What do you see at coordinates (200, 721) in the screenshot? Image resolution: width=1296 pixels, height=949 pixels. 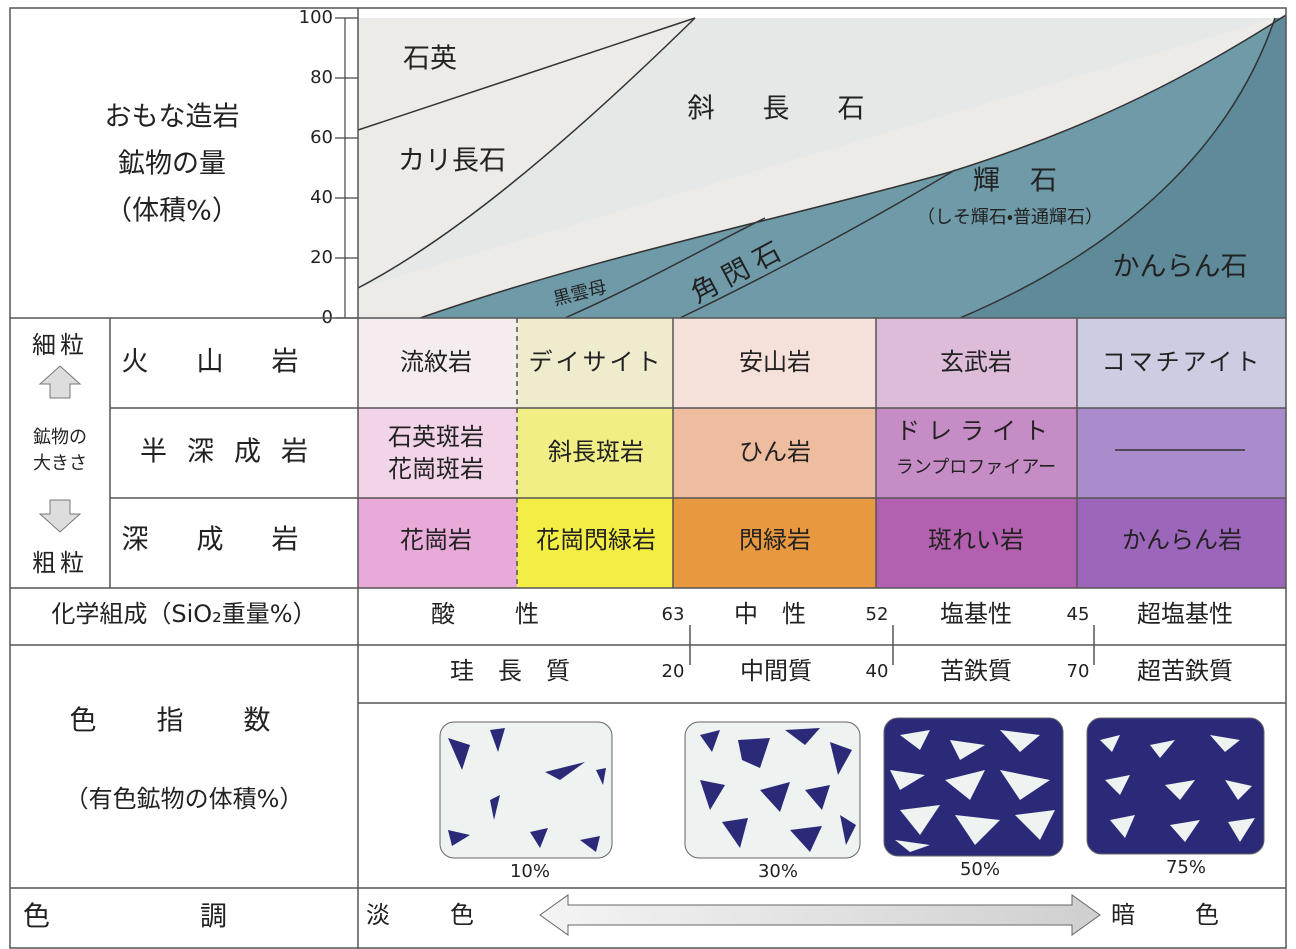 I see `row-label: 色指数` at bounding box center [200, 721].